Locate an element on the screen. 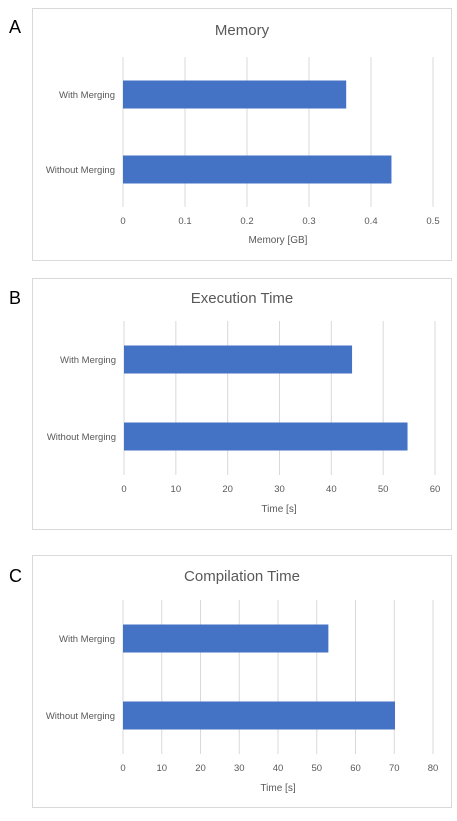 Image resolution: width=457 pixels, height=821 pixels. x-tick-label: 0.4 is located at coordinates (370, 221).